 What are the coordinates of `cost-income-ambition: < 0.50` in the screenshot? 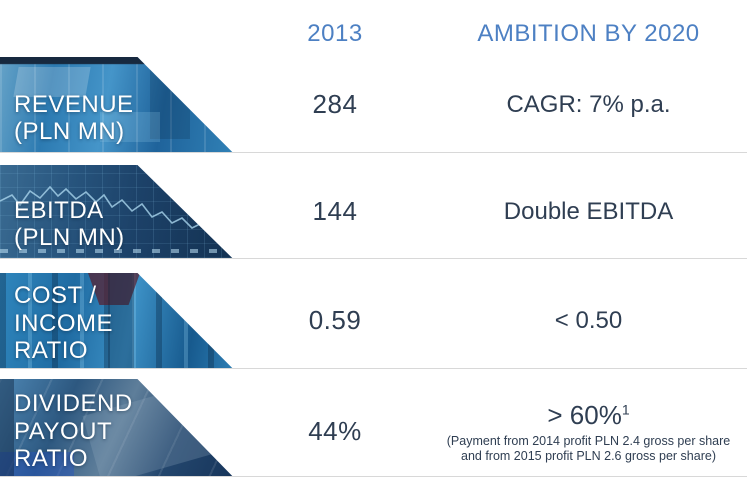 It's located at (588, 320).